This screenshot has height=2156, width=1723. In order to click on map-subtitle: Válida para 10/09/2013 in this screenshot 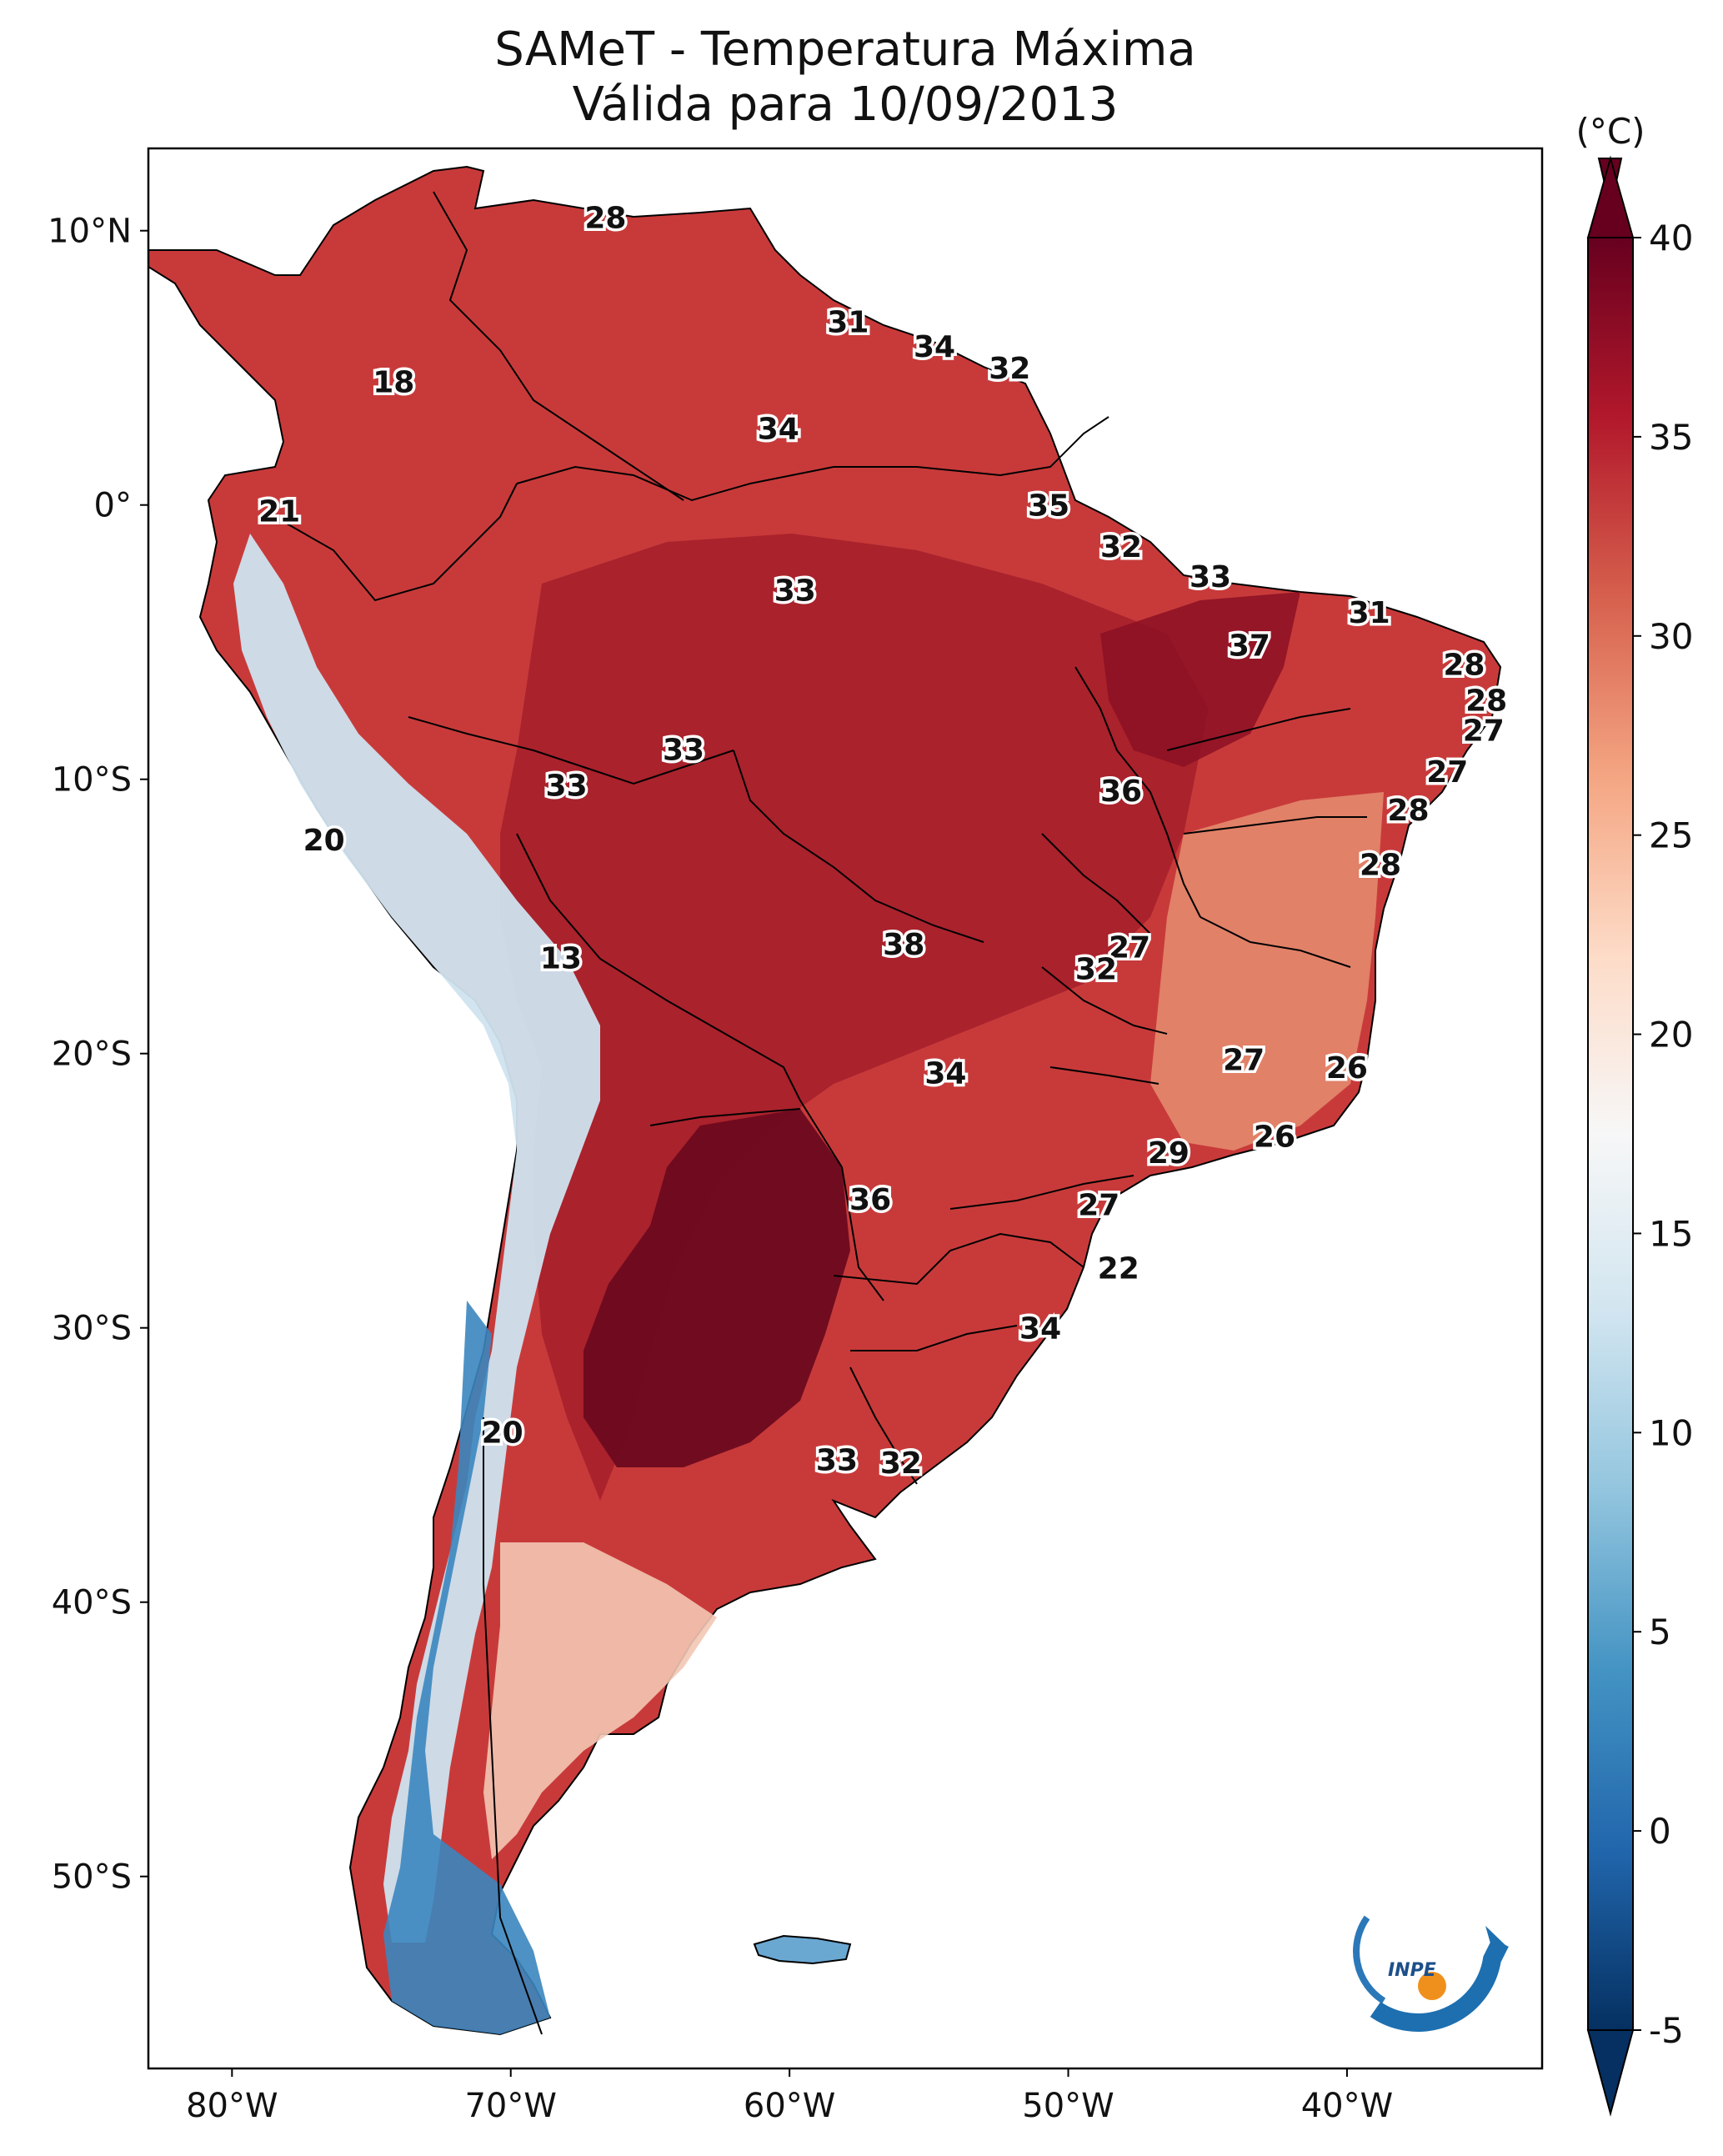, I will do `click(845, 105)`.